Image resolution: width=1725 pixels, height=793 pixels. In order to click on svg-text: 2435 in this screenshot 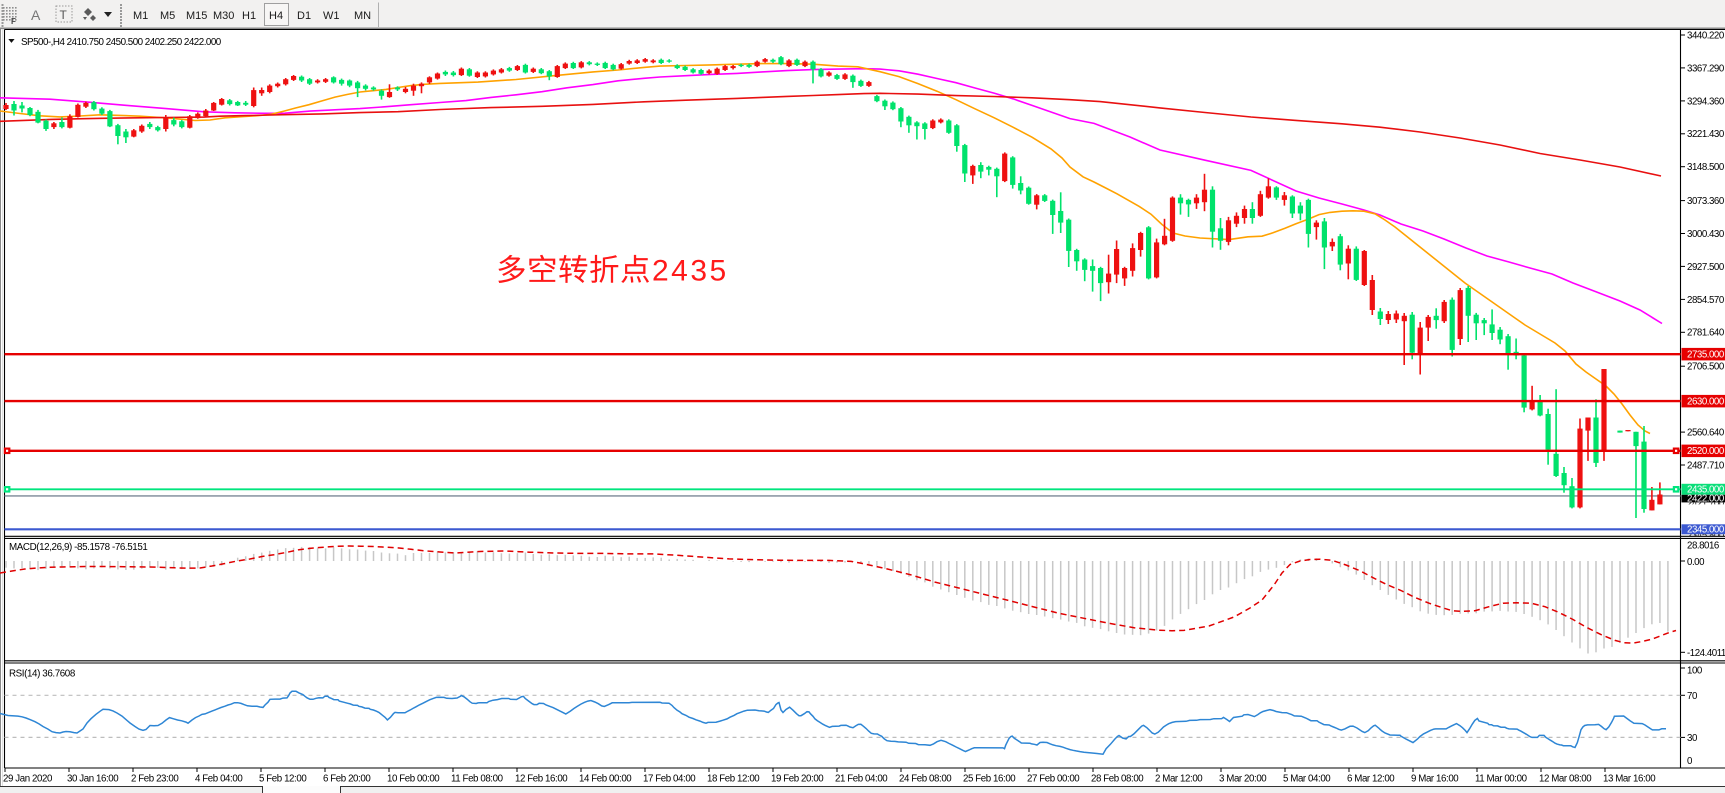, I will do `click(690, 271)`.